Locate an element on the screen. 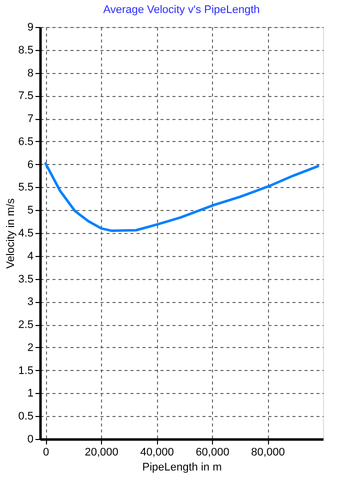 The height and width of the screenshot is (502, 353). x-tick-label: 80,000 is located at coordinates (268, 452).